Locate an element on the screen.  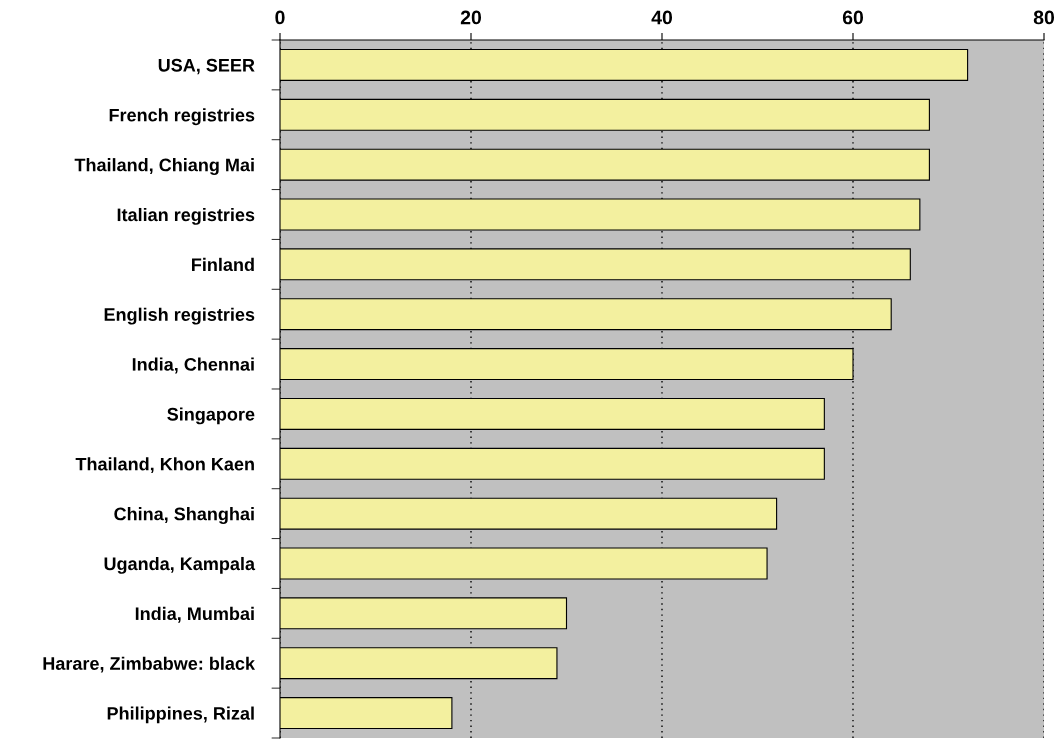
y-tick-label: Philippines, Rizal is located at coordinates (180, 715).